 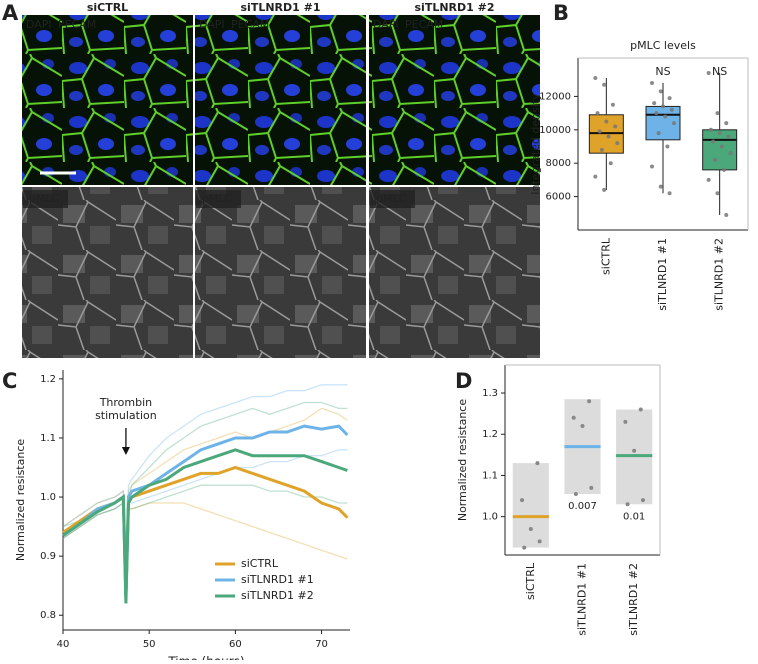 What do you see at coordinates (535, 144) in the screenshot?
I see `y-axis-label: Integrated density` at bounding box center [535, 144].